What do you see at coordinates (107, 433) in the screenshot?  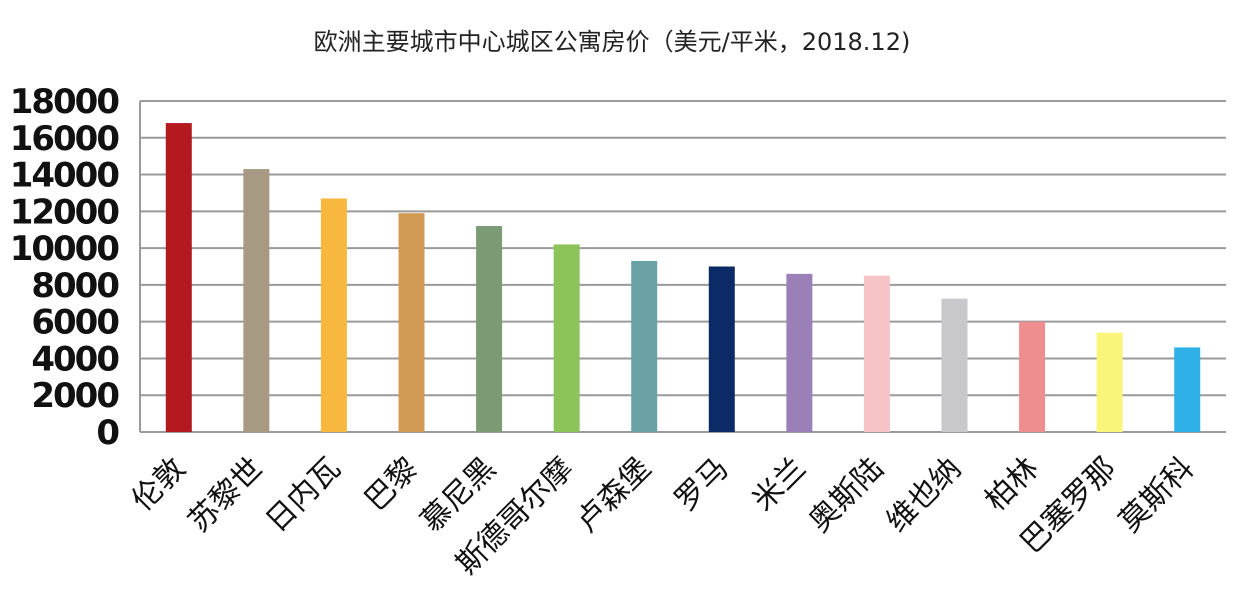 I see `y-tick-label: 0` at bounding box center [107, 433].